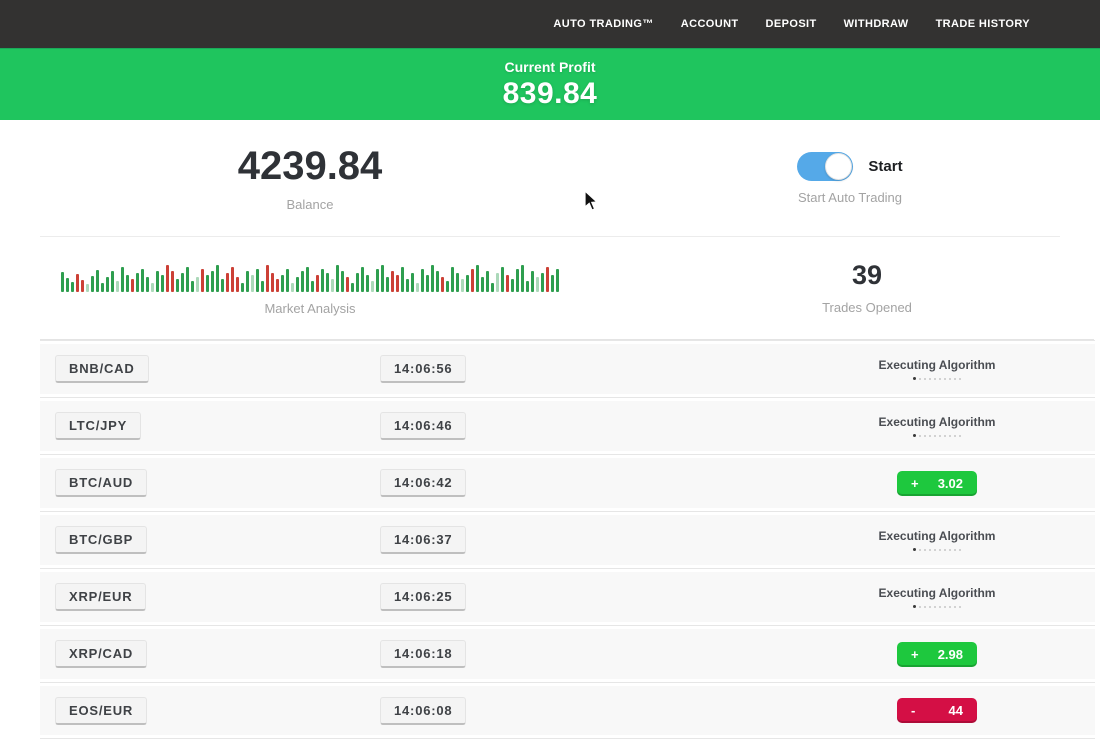 This screenshot has height=742, width=1100. What do you see at coordinates (876, 24) in the screenshot?
I see `nav-item-withdraw: WITHDRAW` at bounding box center [876, 24].